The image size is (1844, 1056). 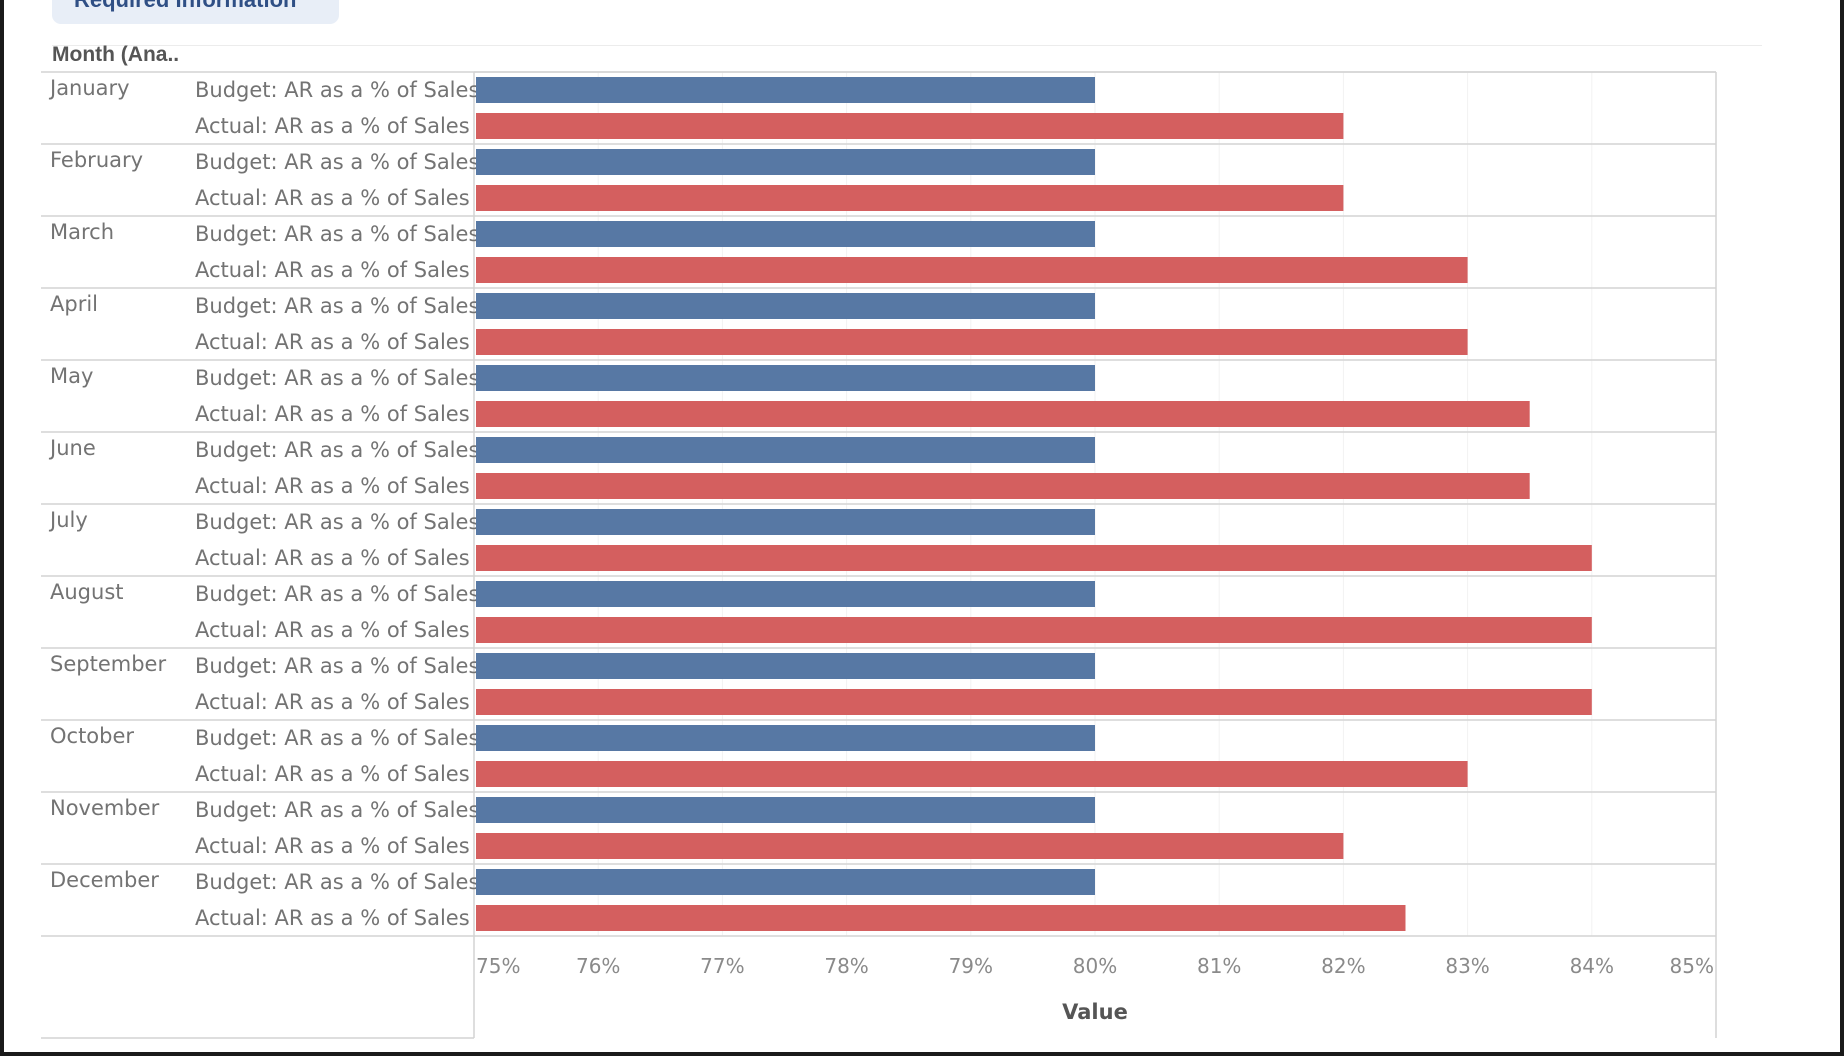 What do you see at coordinates (1343, 966) in the screenshot?
I see `x-tick-label: 82%` at bounding box center [1343, 966].